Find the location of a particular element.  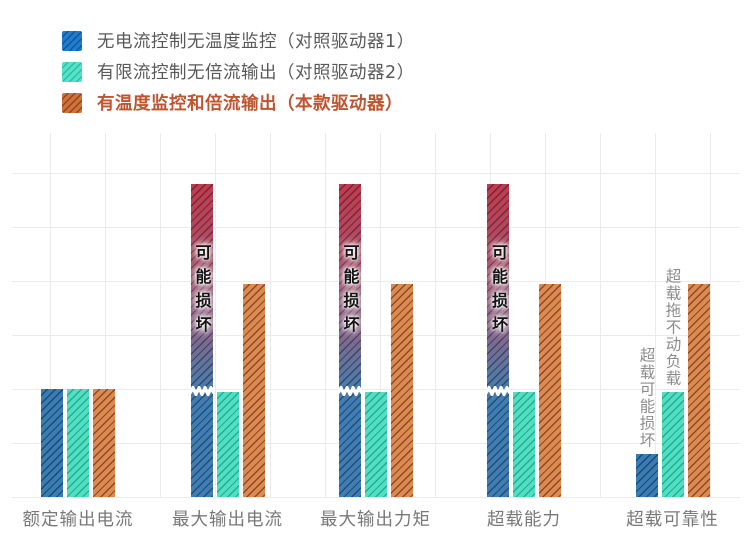

category-label: 最大输出电流 is located at coordinates (227, 520).